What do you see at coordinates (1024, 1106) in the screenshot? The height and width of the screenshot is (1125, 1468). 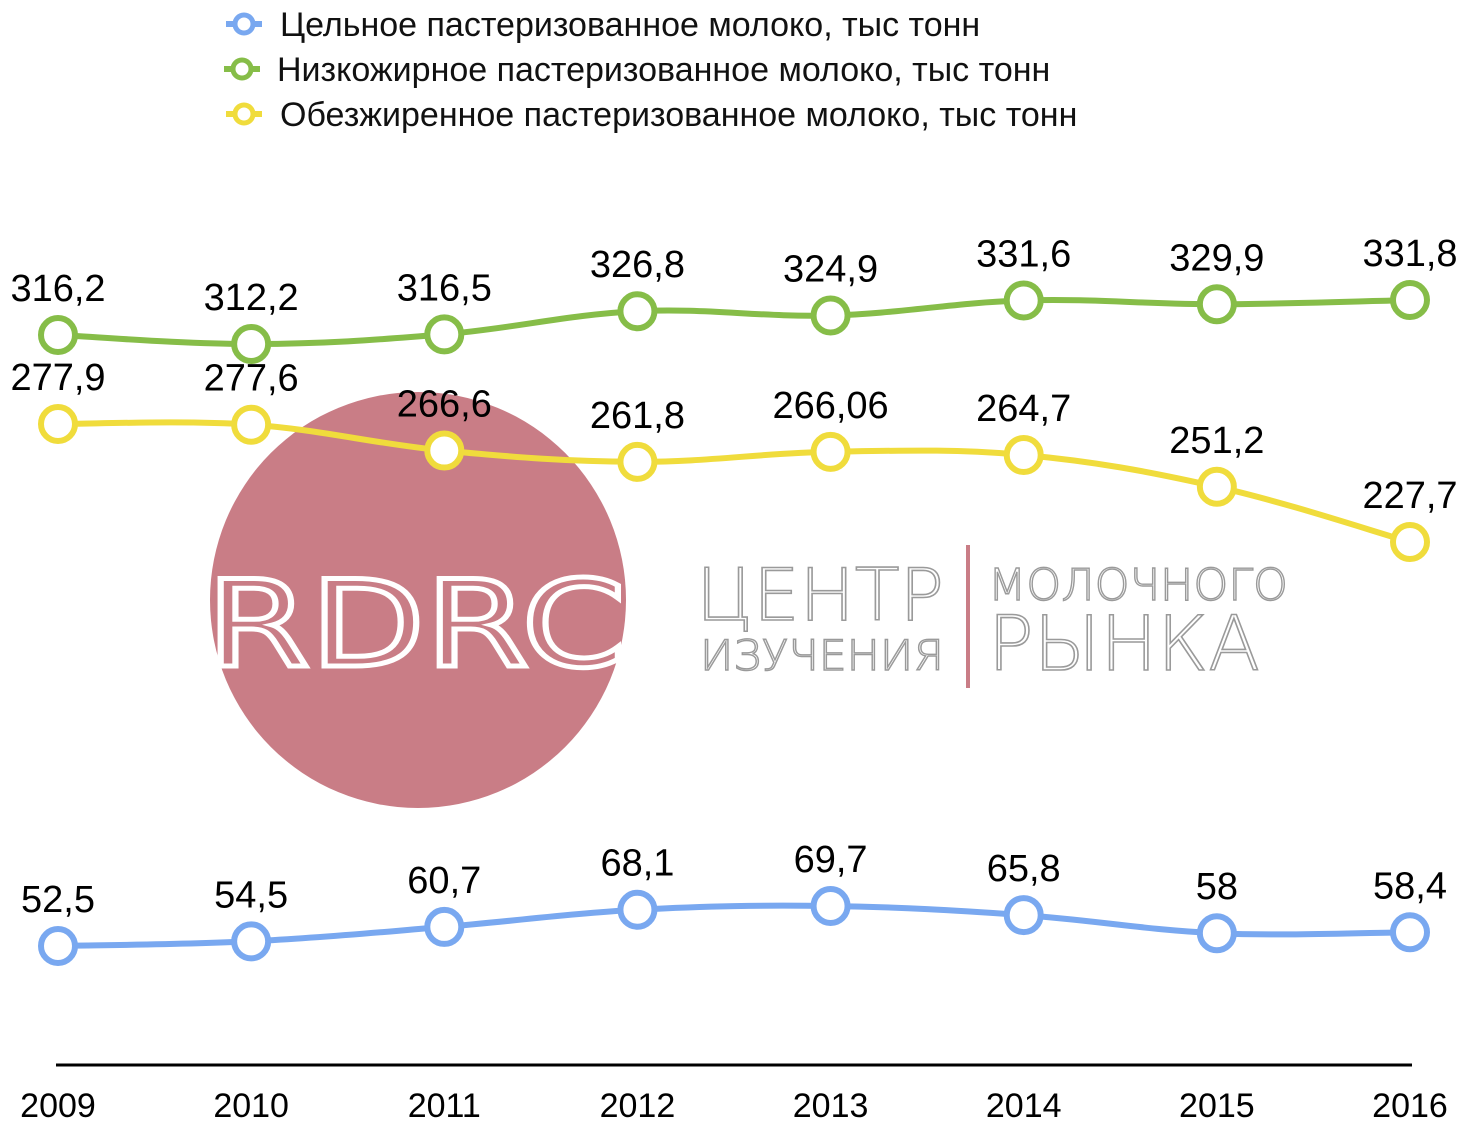 I see `x-tick-label-2014: 2014` at bounding box center [1024, 1106].